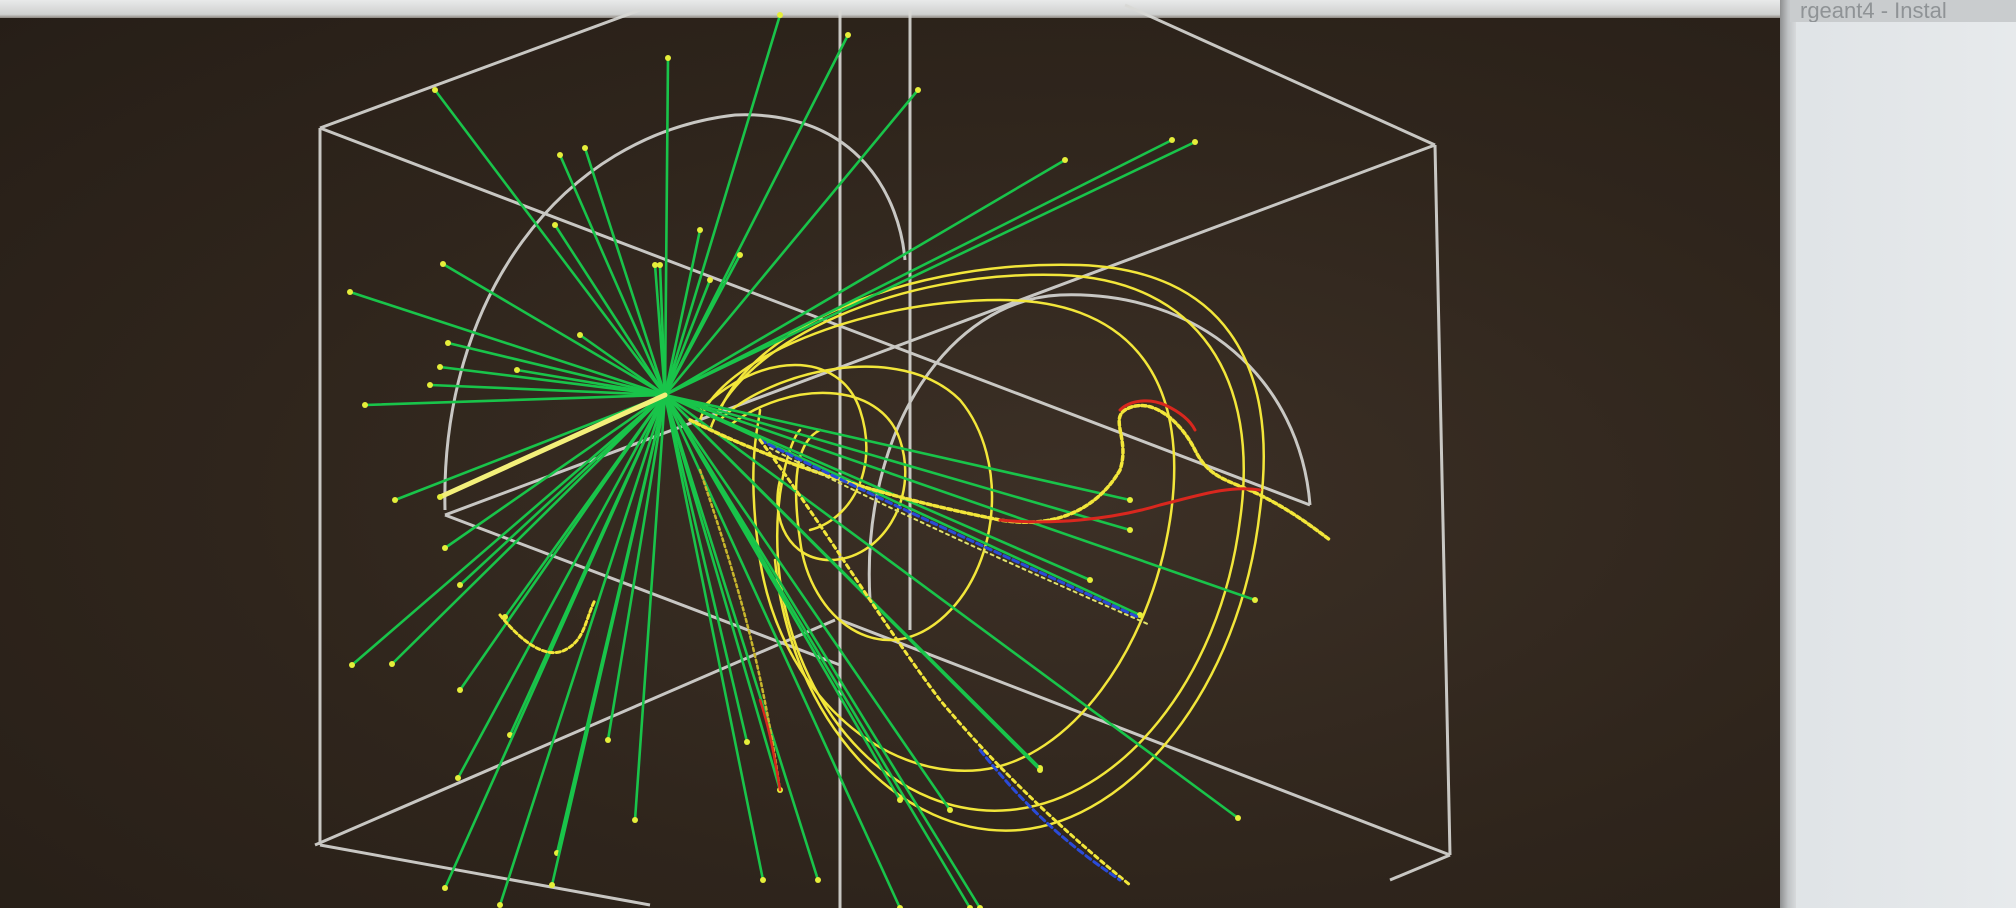 Image resolution: width=2016 pixels, height=908 pixels. I want to click on window-caption: rgeant4 - Instal, so click(1903, 11).